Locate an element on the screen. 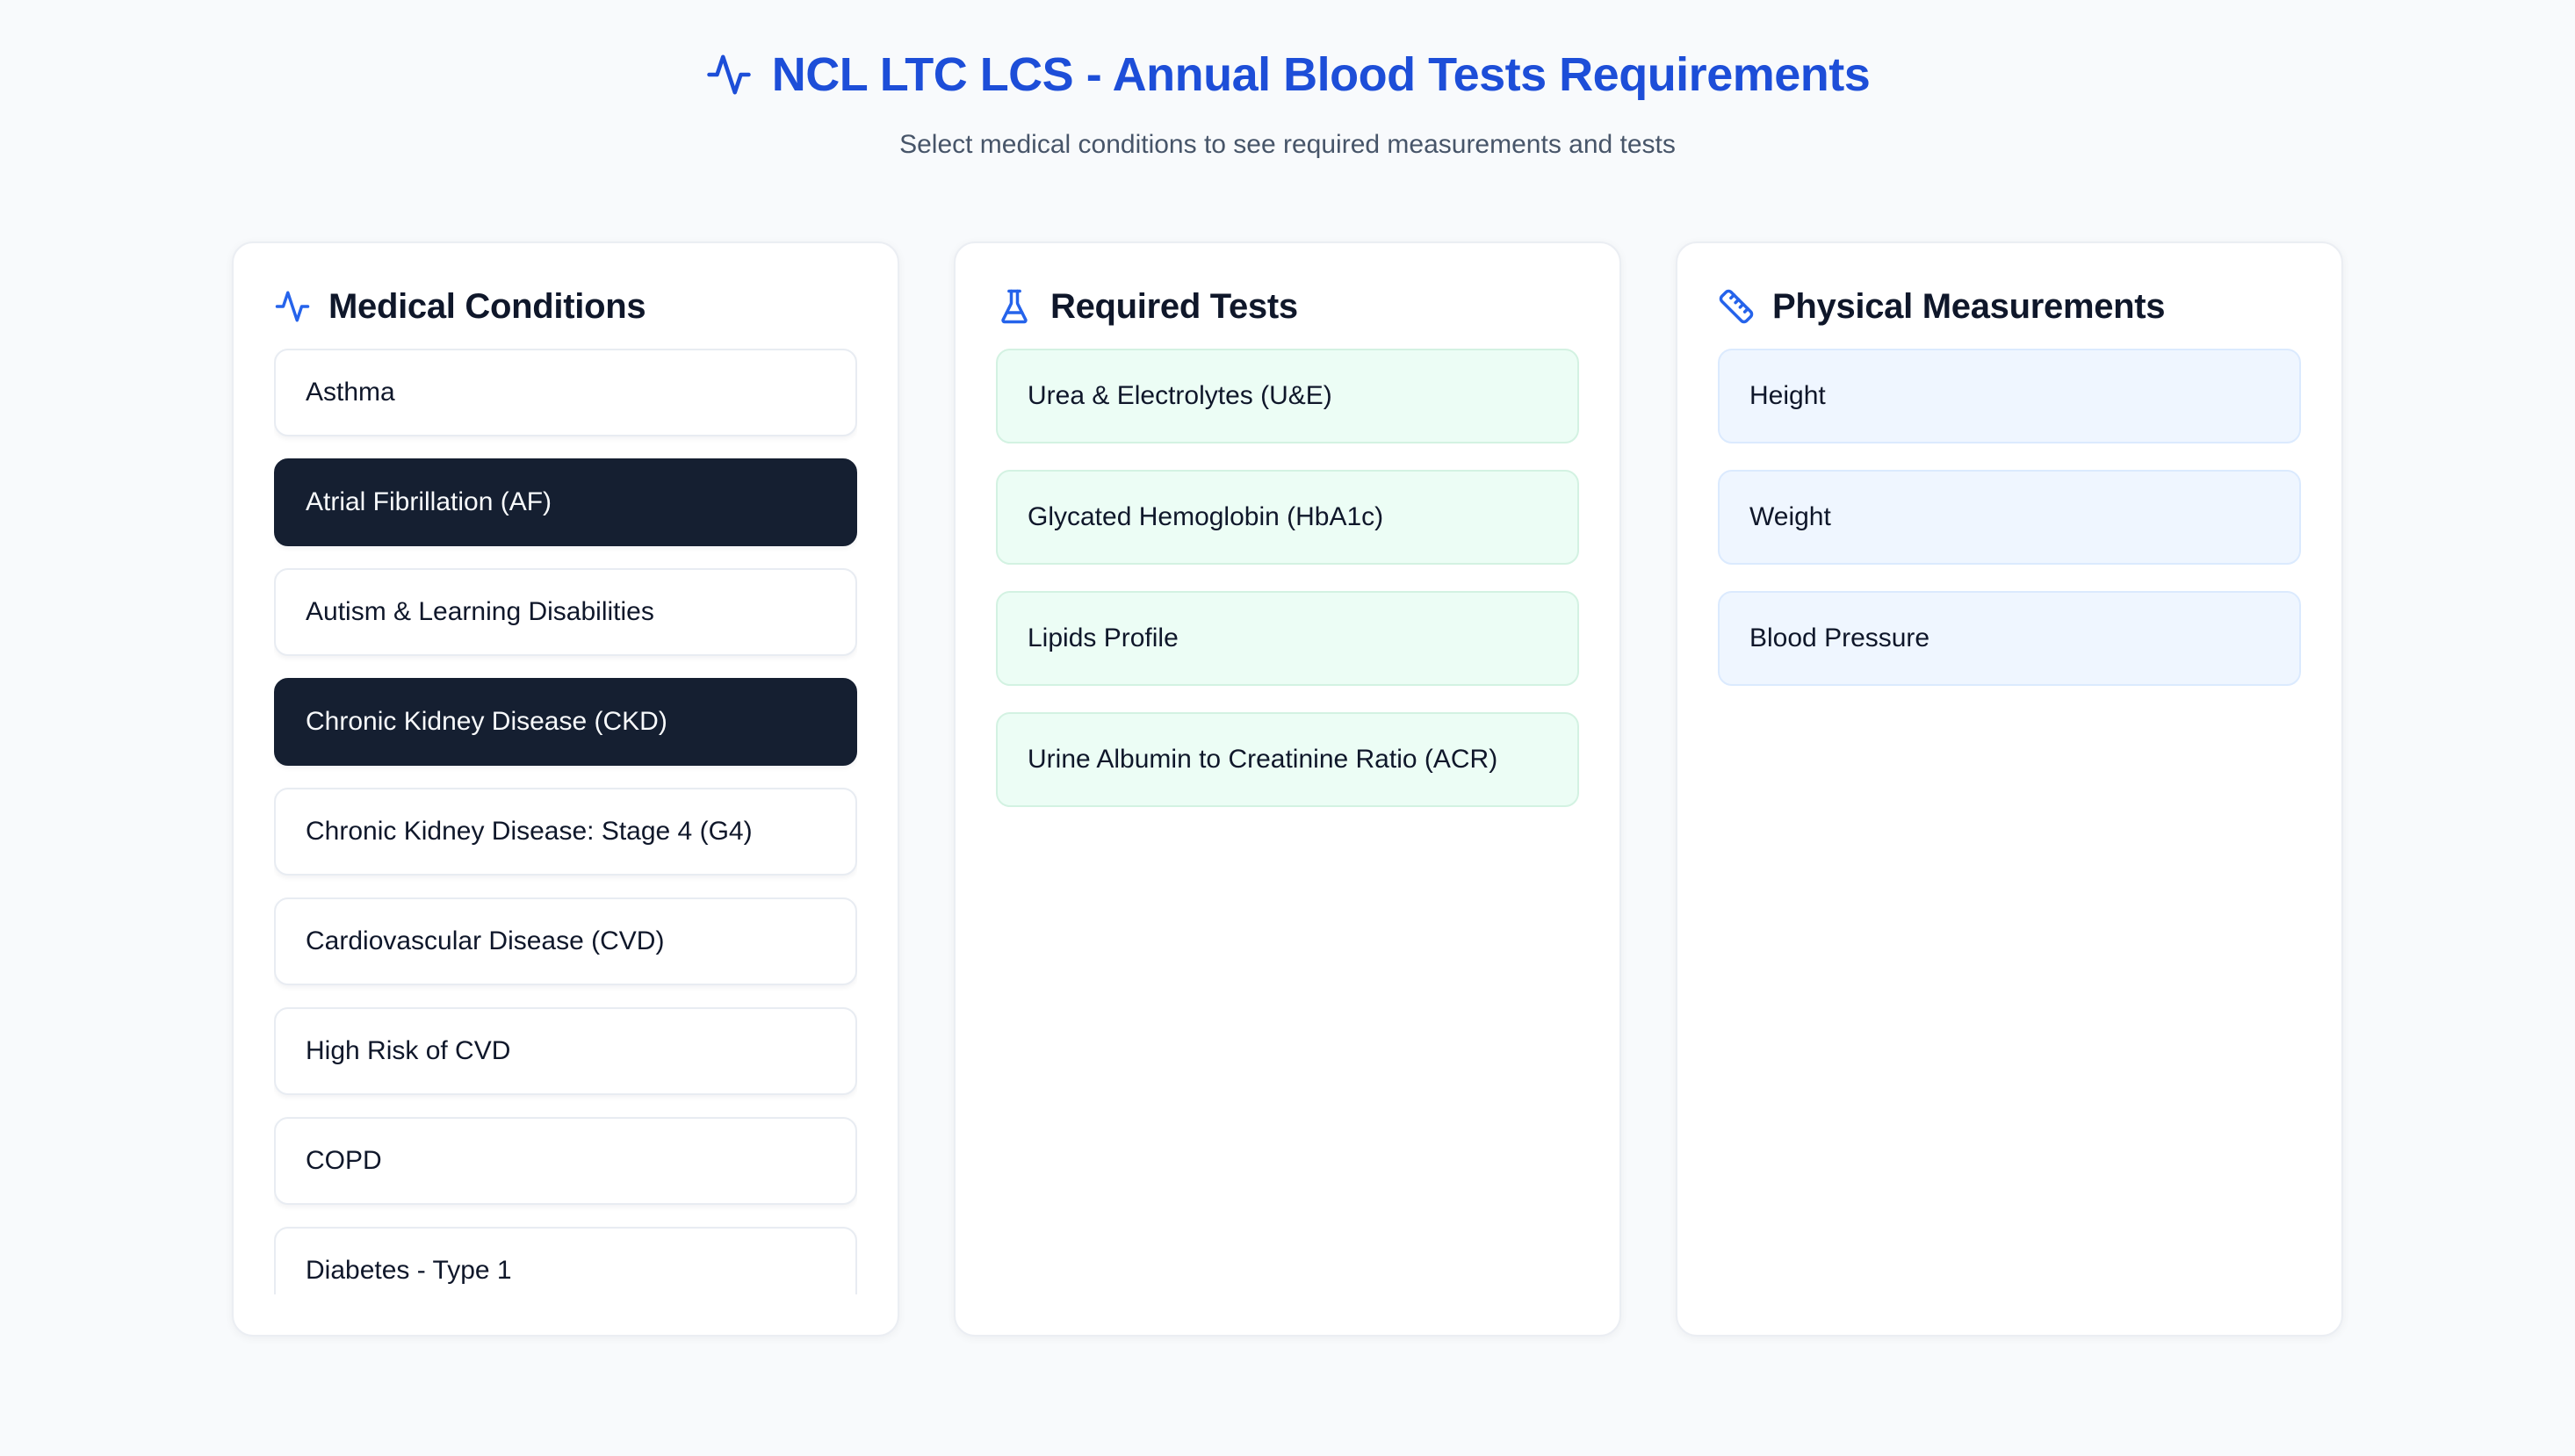  condition-item: Chronic Kidney Disease (CKD) is located at coordinates (565, 722).